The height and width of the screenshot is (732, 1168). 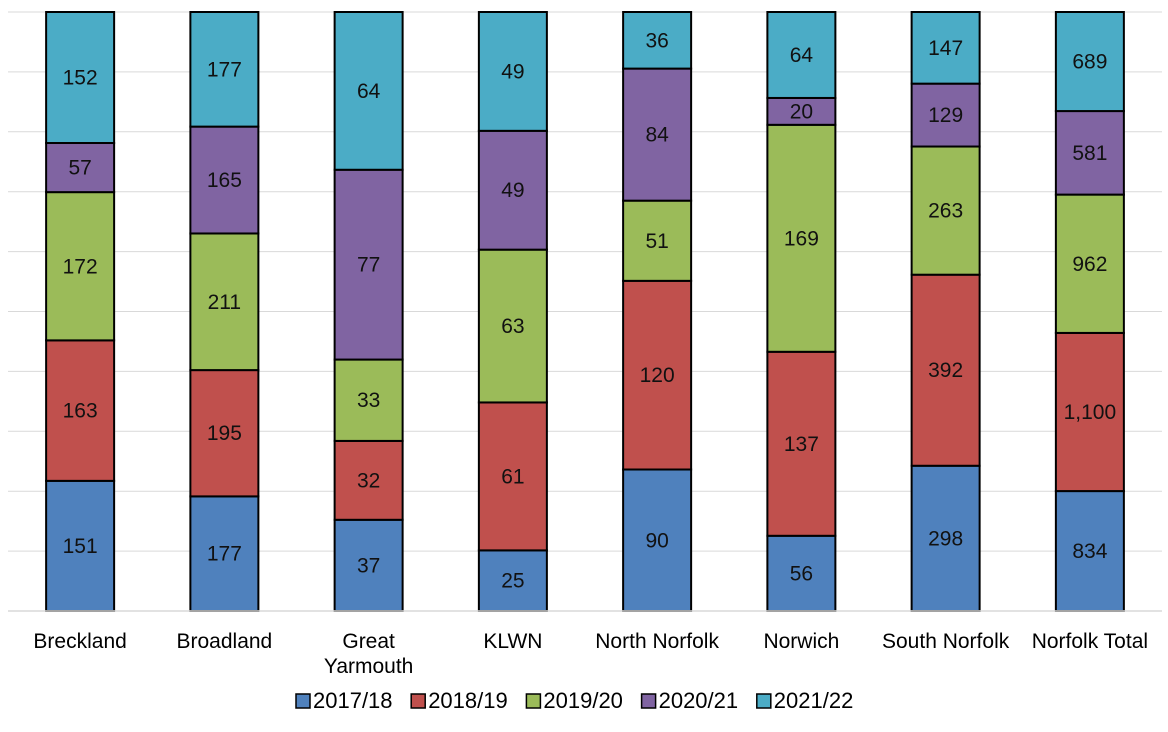 I want to click on data-label: 63, so click(x=512, y=326).